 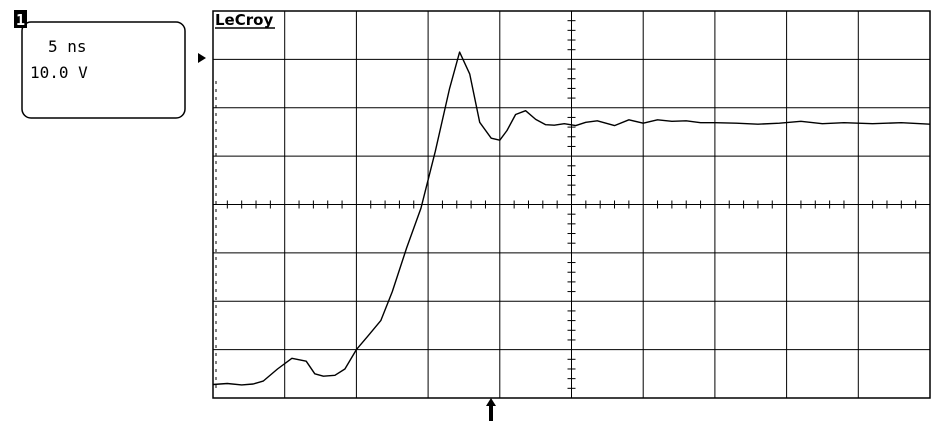 I want to click on channel-number-badge, so click(x=20, y=19).